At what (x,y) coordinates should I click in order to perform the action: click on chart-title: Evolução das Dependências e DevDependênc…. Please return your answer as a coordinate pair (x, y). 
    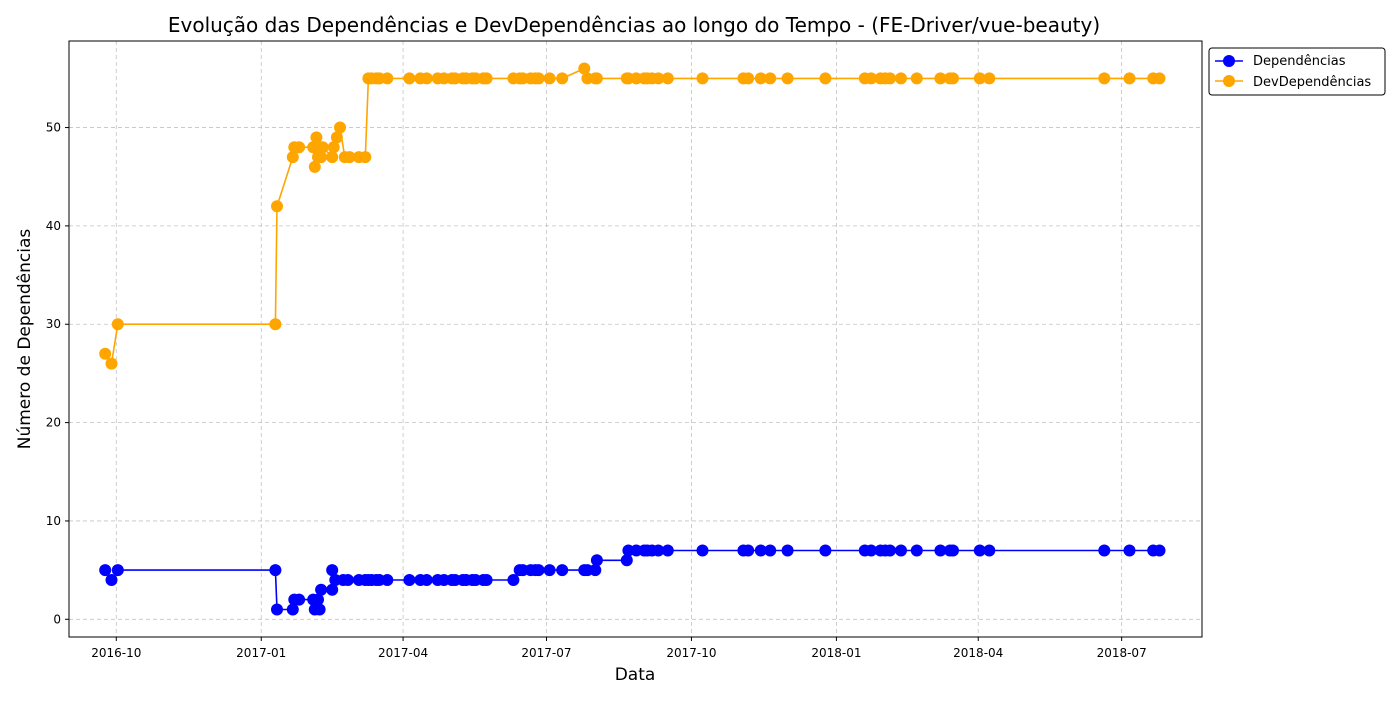
    Looking at the image, I should click on (634, 25).